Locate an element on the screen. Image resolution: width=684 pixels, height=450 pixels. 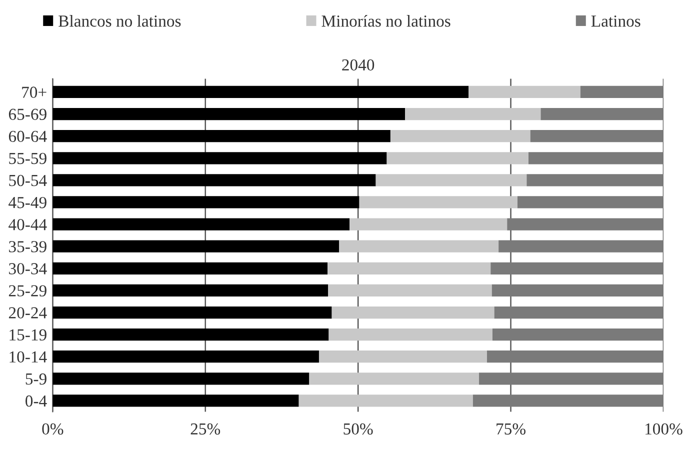
x-tick-label: 50% is located at coordinates (358, 429).